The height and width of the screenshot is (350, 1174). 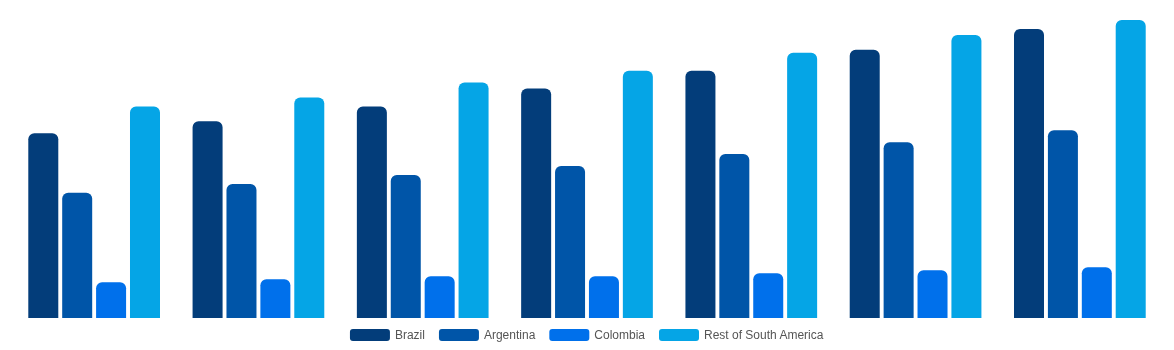 I want to click on legend-label: Rest of South America, so click(x=764, y=335).